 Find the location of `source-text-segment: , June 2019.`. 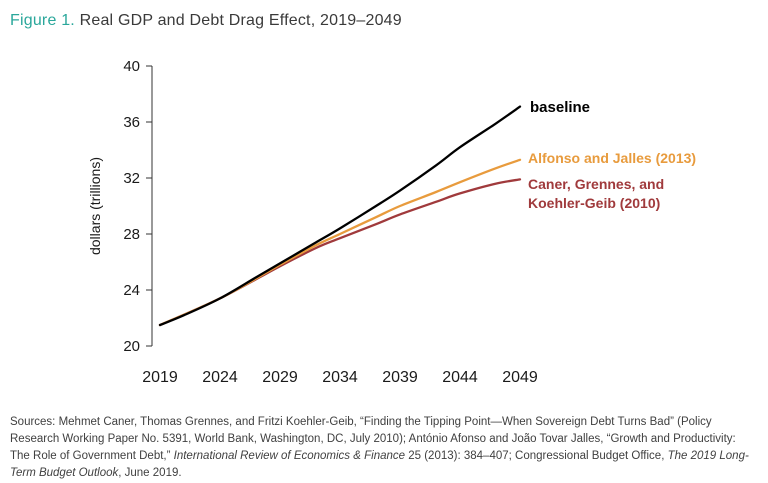

source-text-segment: , June 2019. is located at coordinates (150, 473).